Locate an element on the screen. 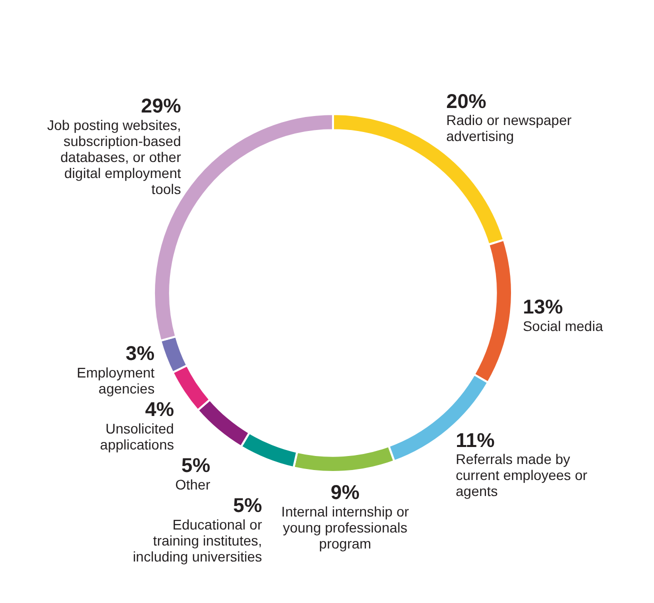 This screenshot has height=603, width=654. data-label: 4% is located at coordinates (159, 409).